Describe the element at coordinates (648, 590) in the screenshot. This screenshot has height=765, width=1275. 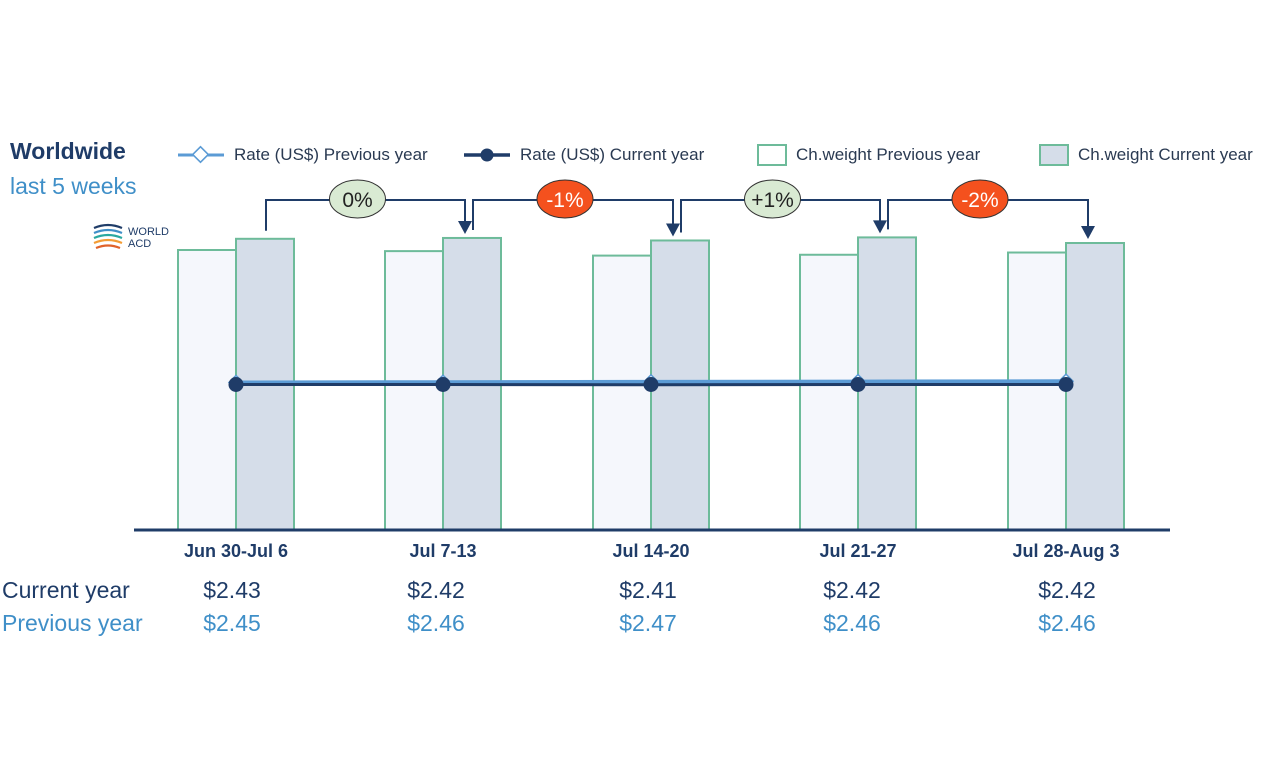
I see `current-year-rate-value: $2.41` at that location.